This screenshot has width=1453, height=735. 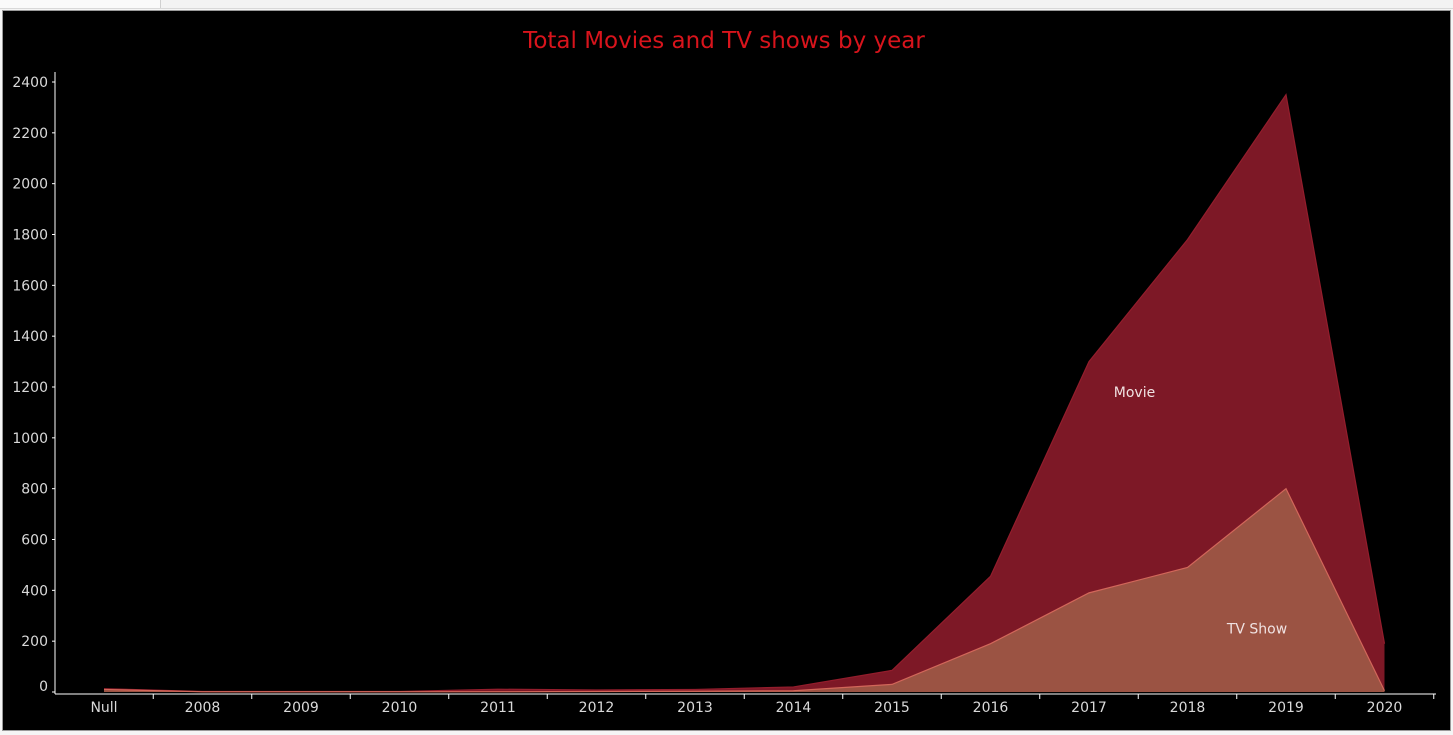 What do you see at coordinates (1089, 708) in the screenshot?
I see `x-tick-label: 2017` at bounding box center [1089, 708].